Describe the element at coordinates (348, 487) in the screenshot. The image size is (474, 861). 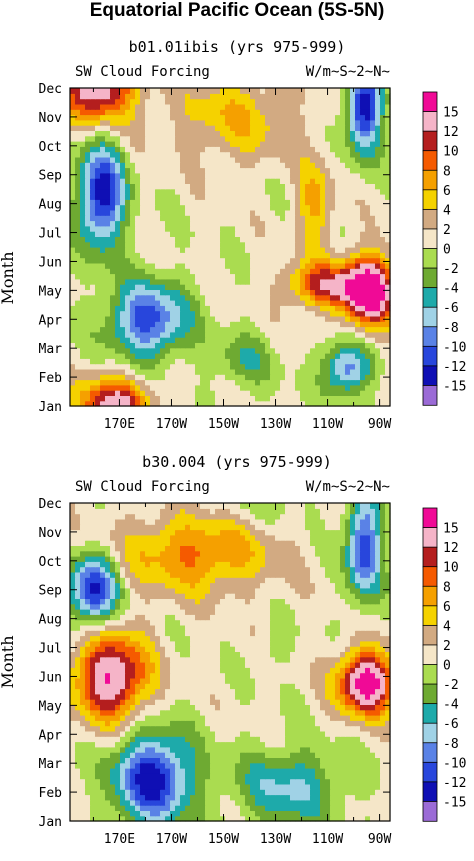
I see `right-string: W/m~S~2~N~` at that location.